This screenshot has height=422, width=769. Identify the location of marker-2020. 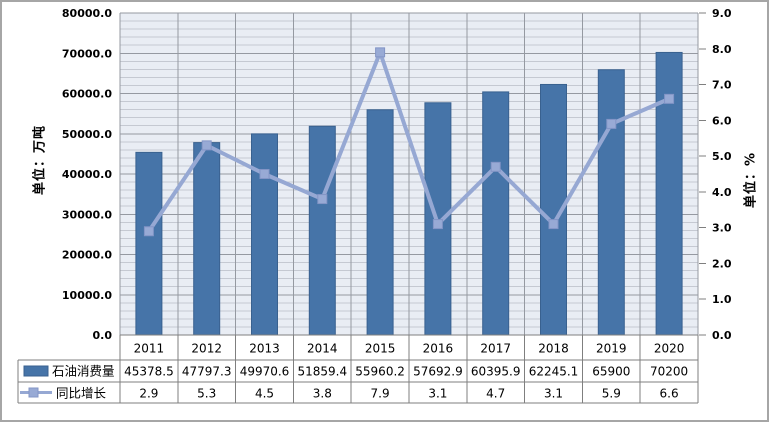
(669, 98).